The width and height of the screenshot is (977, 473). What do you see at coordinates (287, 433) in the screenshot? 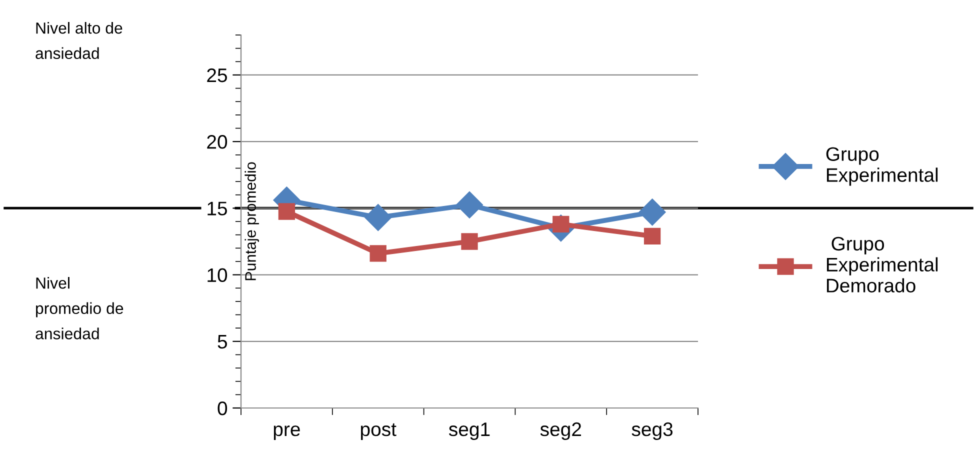
I see `x-tick-label: pre` at bounding box center [287, 433].